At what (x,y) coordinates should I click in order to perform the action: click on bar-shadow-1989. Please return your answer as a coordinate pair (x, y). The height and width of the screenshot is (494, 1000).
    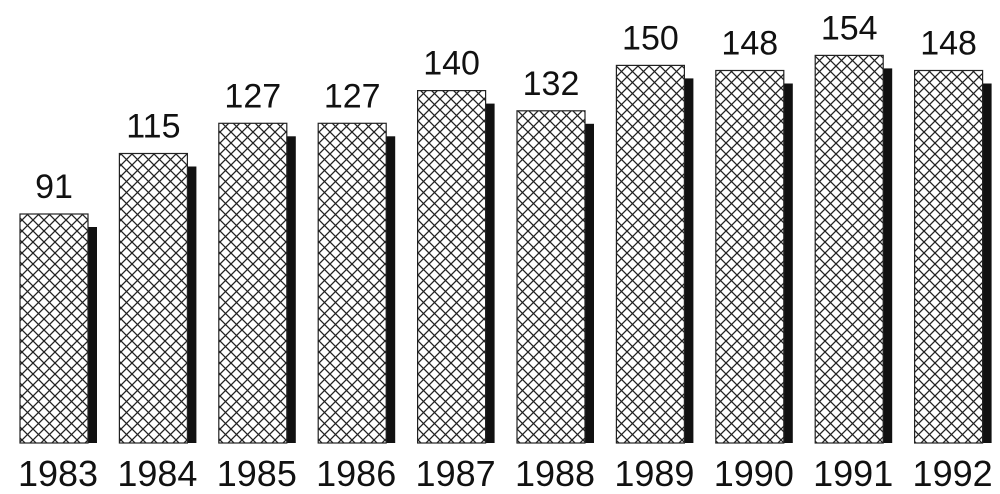
    Looking at the image, I should click on (688, 261).